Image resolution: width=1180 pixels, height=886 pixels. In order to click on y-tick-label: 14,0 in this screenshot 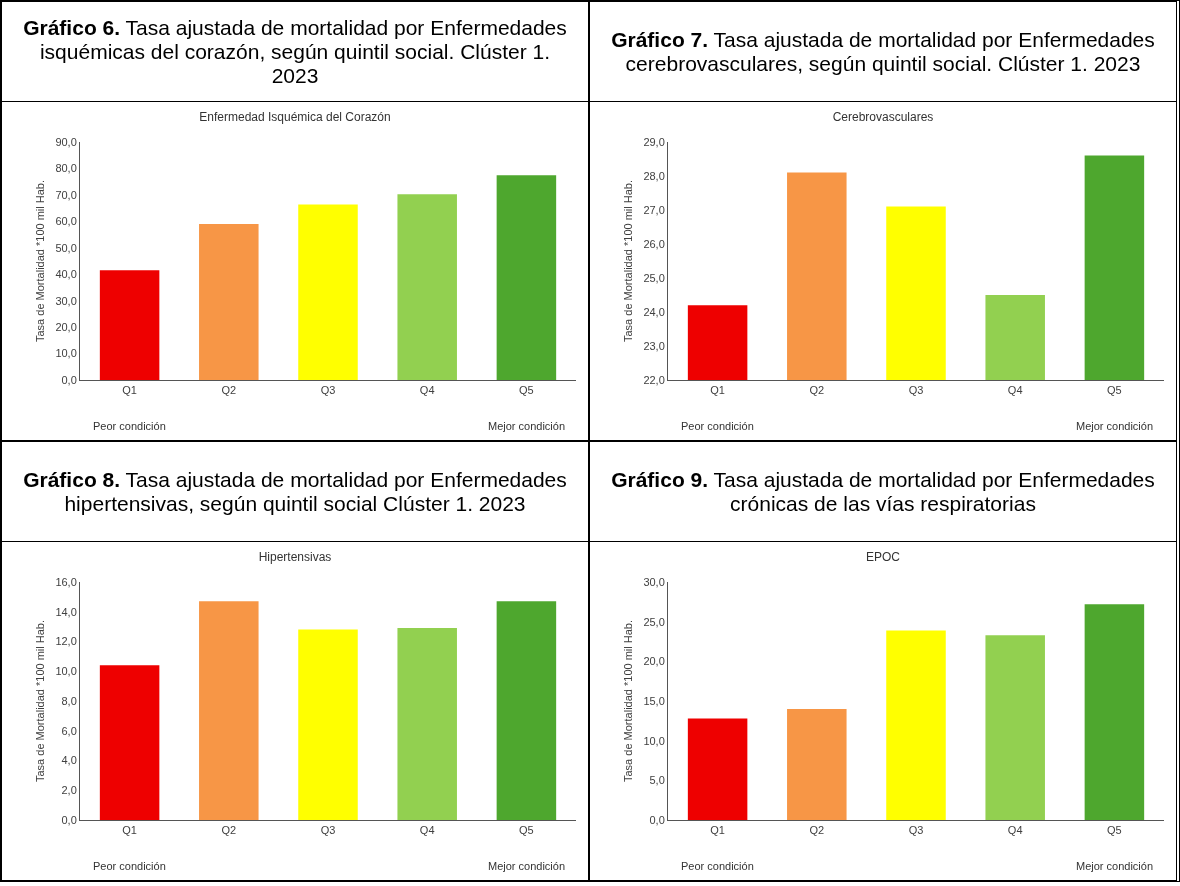, I will do `click(66, 611)`.